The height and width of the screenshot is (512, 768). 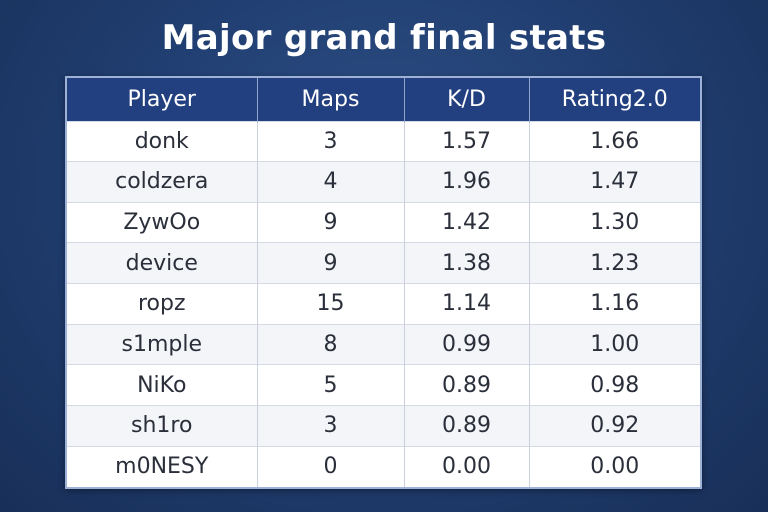 I want to click on column-header-maps: Maps, so click(x=331, y=99).